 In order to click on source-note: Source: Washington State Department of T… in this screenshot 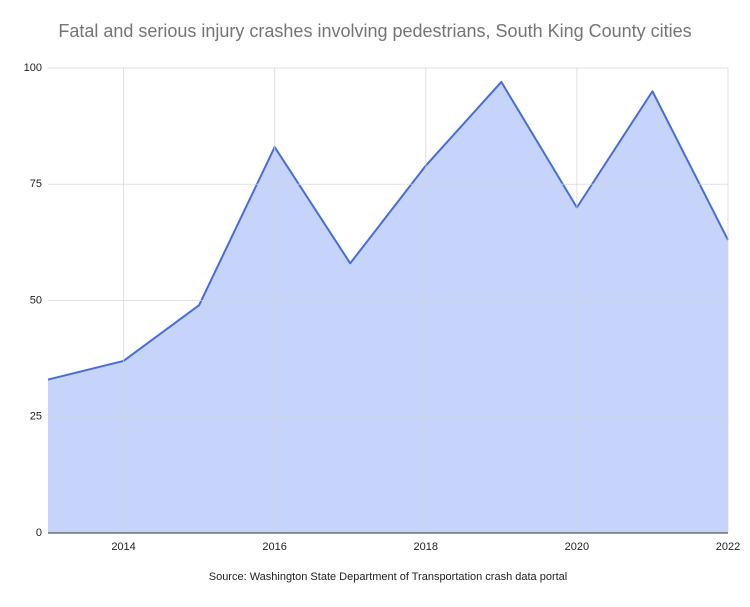, I will do `click(388, 577)`.